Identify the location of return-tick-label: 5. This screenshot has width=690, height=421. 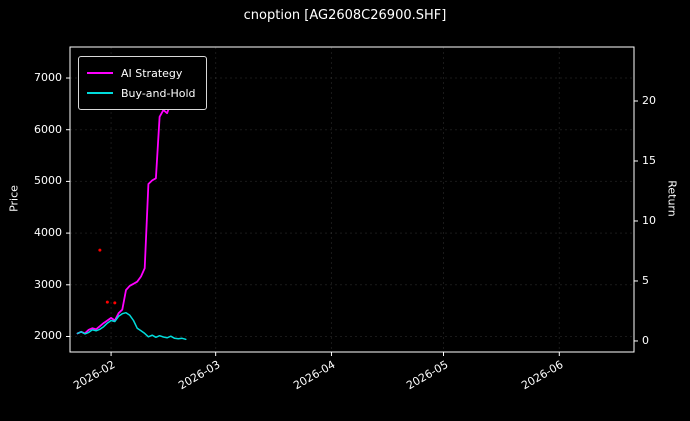
(645, 280).